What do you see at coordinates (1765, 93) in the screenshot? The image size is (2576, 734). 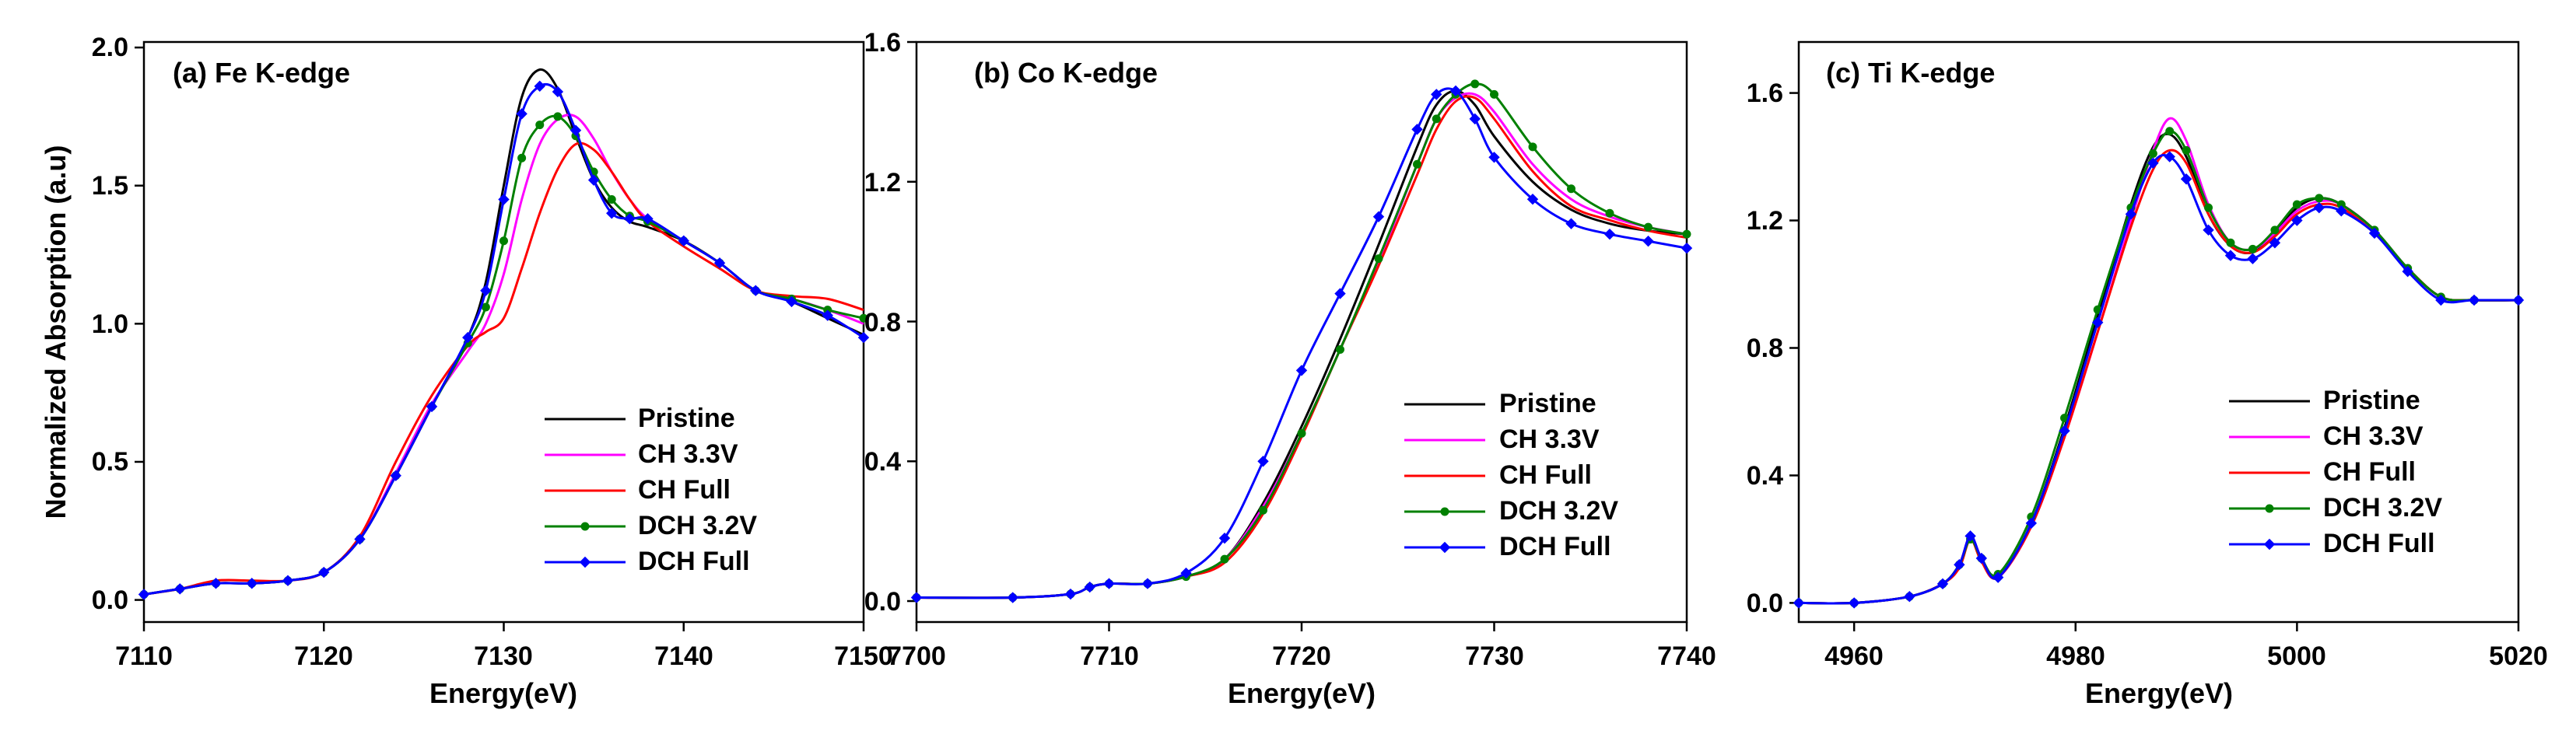 I see `panel-c-ytick-label: 1.6` at bounding box center [1765, 93].